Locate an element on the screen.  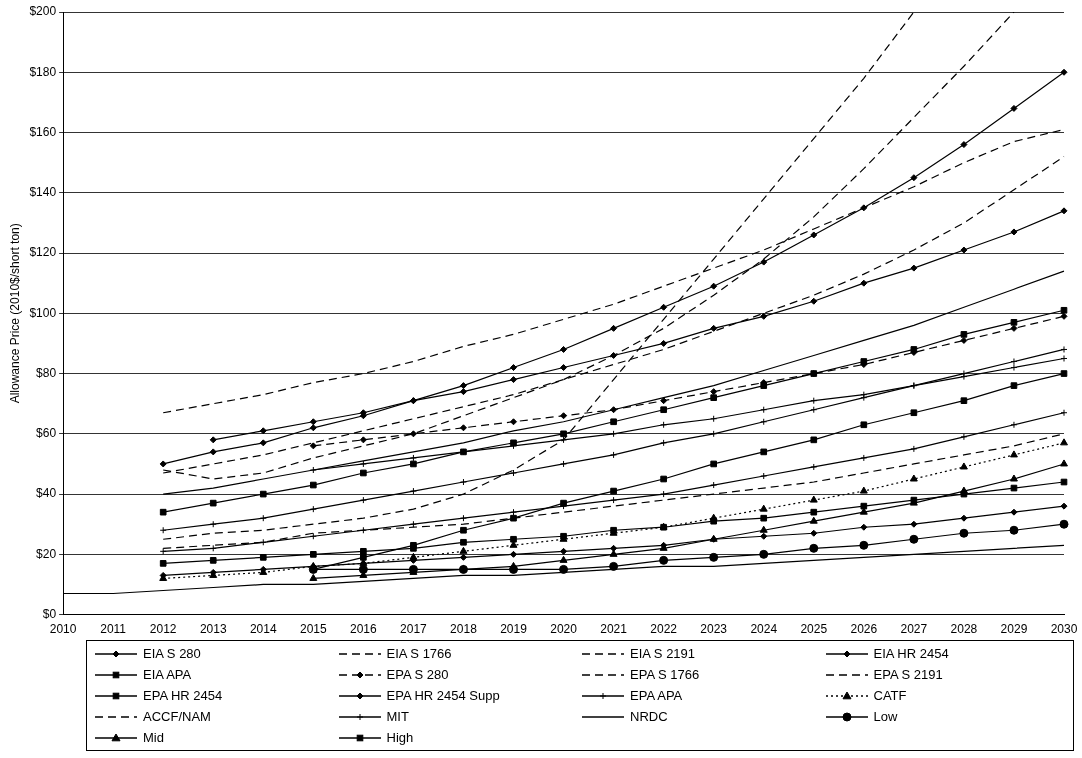
y-tick-label: $120 is located at coordinates (43, 252).